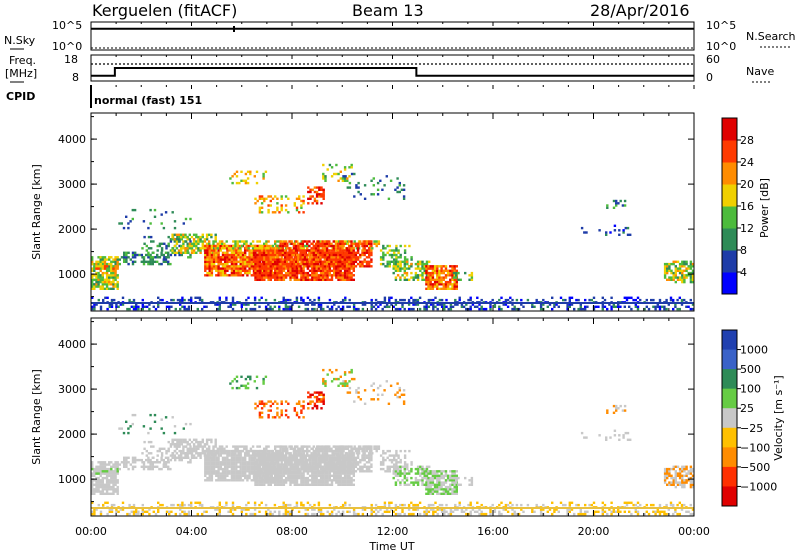 This screenshot has width=800, height=558. What do you see at coordinates (389, 68) in the screenshot?
I see `freq-strip: Freq. [MHz] 18 8 60 0 Nave` at bounding box center [389, 68].